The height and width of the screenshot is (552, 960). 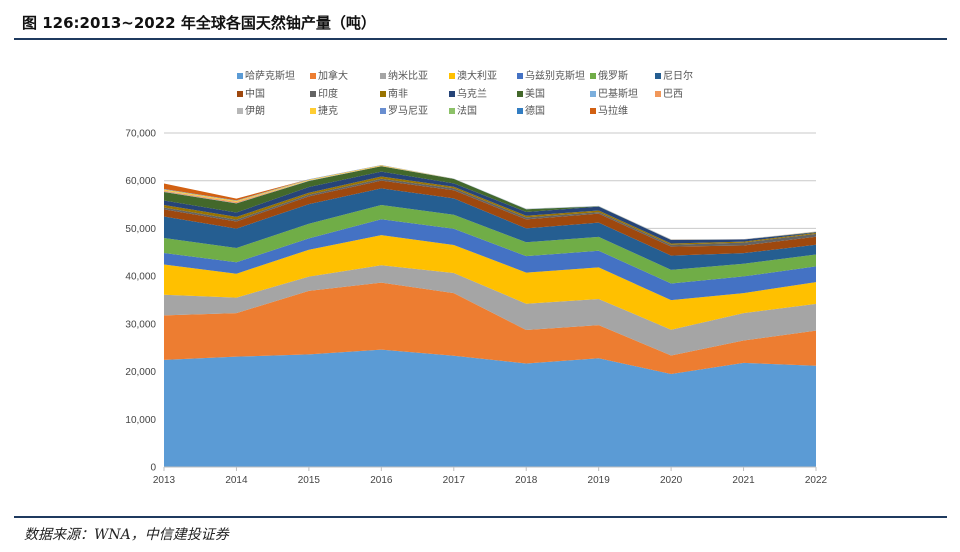 I want to click on legend-label: 加拿大, so click(x=333, y=75).